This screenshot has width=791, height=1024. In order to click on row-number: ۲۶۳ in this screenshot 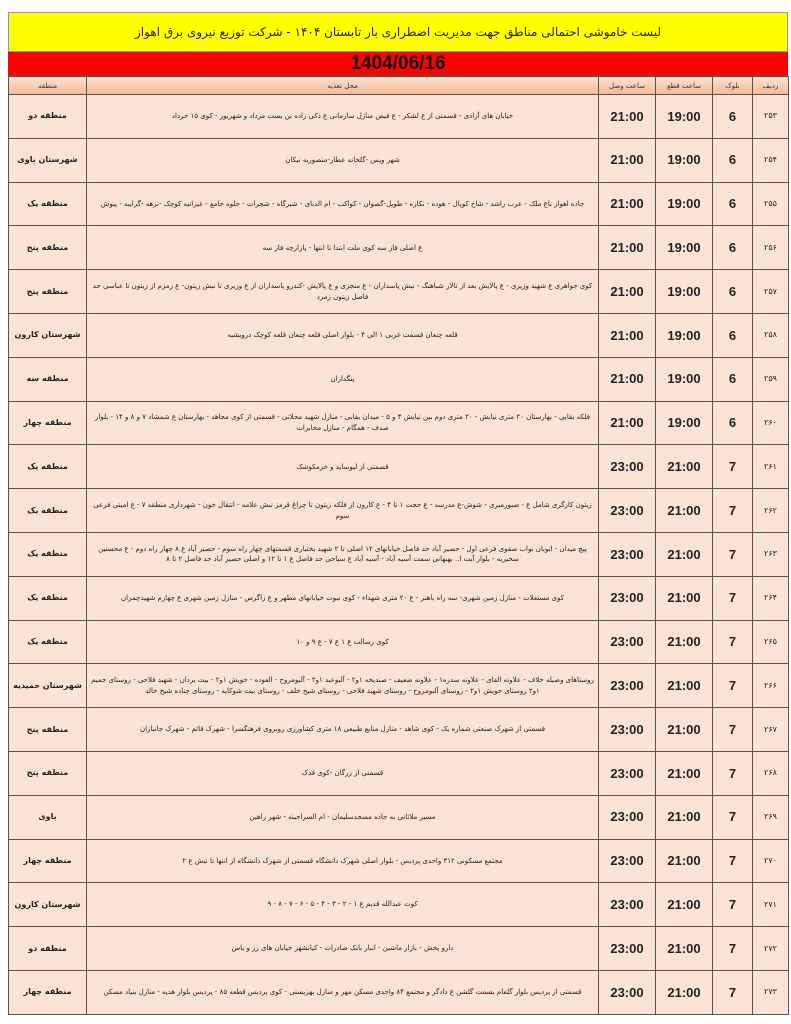, I will do `click(770, 554)`.